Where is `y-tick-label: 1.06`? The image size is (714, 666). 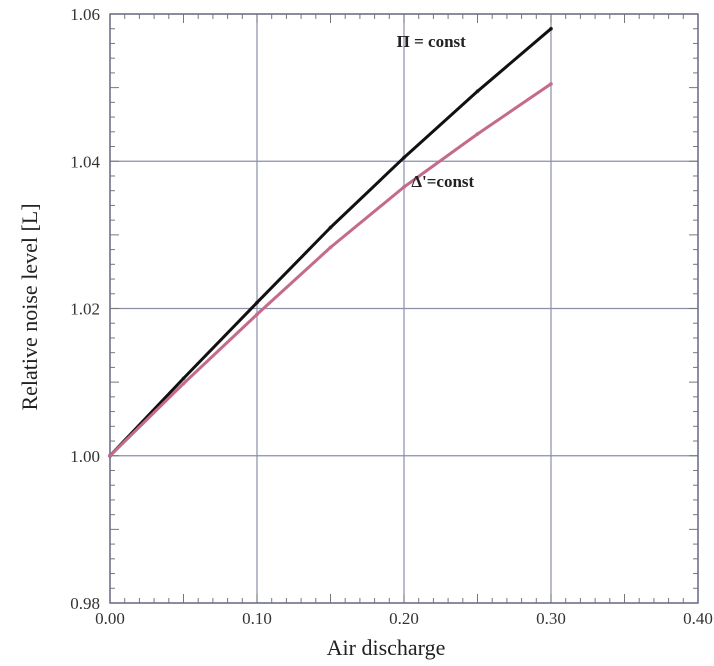
y-tick-label: 1.06 is located at coordinates (85, 14).